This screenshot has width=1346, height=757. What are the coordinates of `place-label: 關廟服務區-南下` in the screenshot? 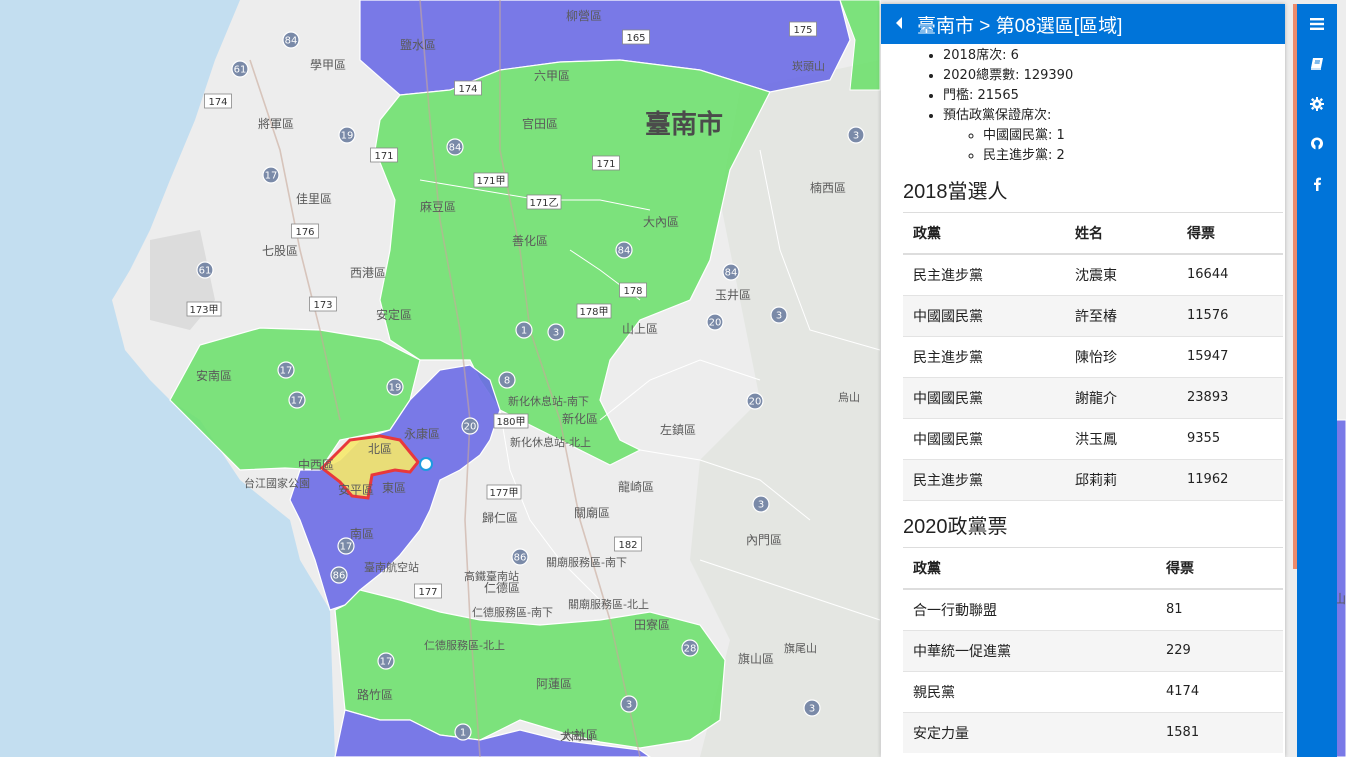 It's located at (586, 562).